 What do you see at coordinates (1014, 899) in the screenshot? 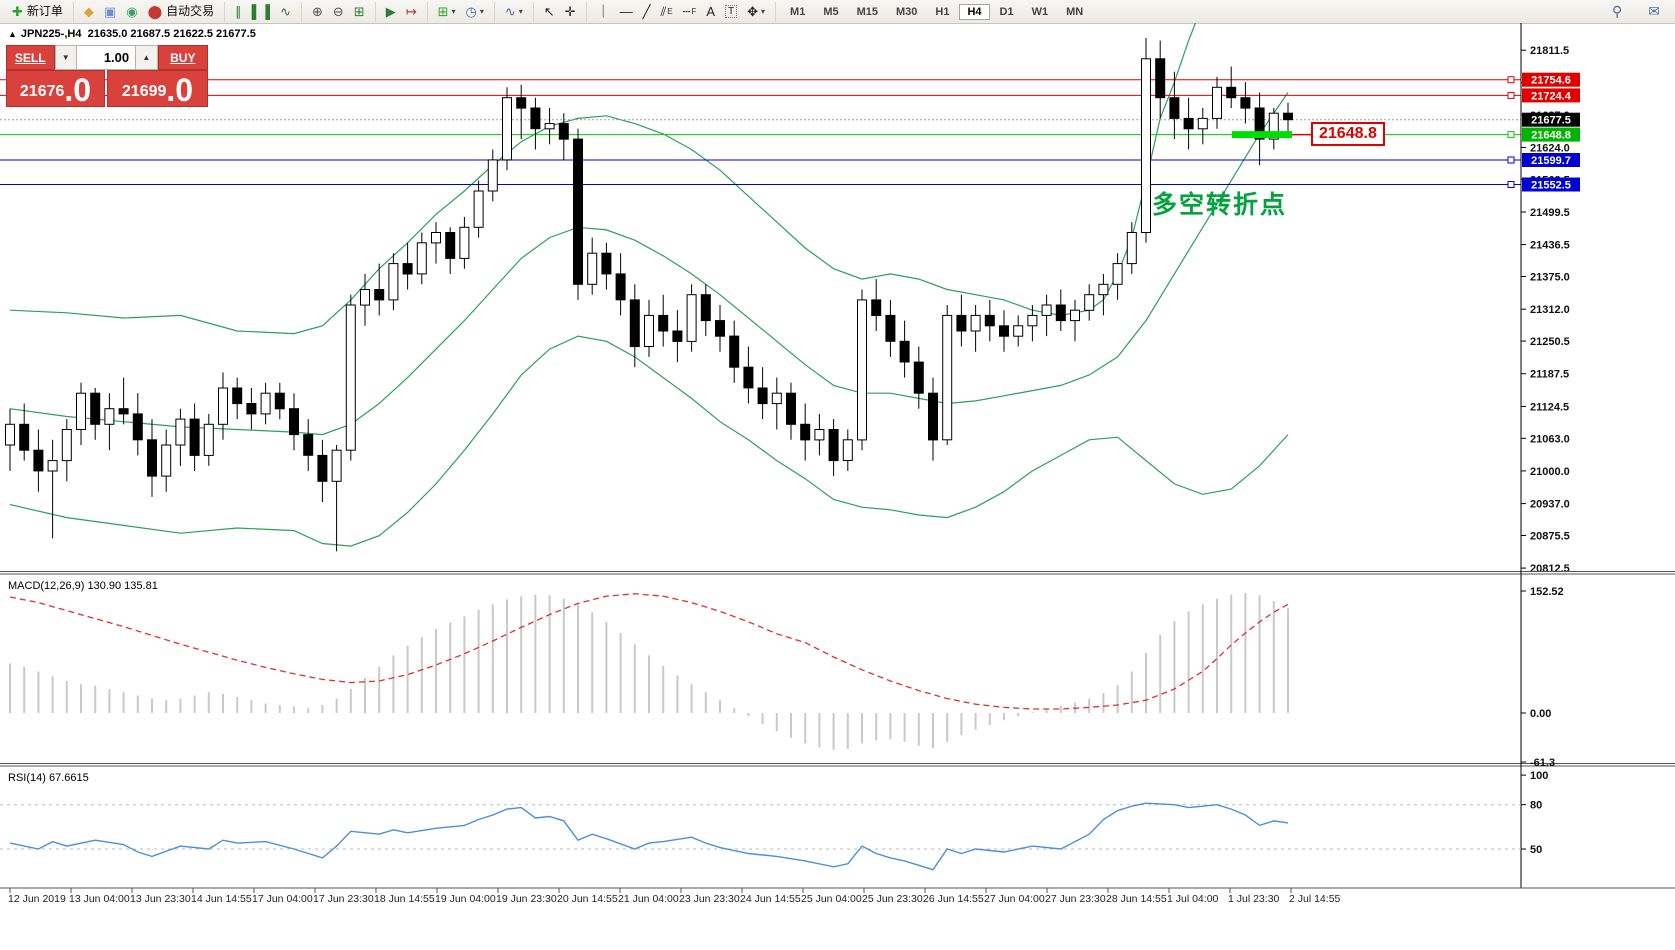
I see `svg-text: 27 Jun 04:00` at bounding box center [1014, 899].